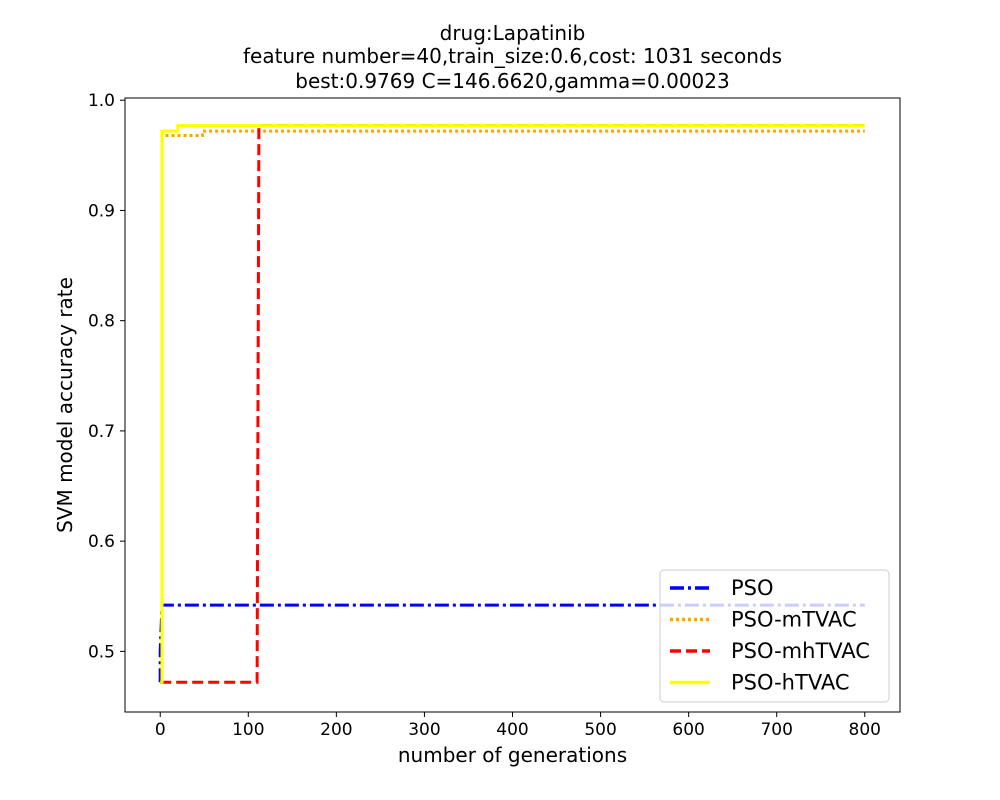 This screenshot has width=1000, height=800. What do you see at coordinates (101, 432) in the screenshot?
I see `y-tick-label: 0.7` at bounding box center [101, 432].